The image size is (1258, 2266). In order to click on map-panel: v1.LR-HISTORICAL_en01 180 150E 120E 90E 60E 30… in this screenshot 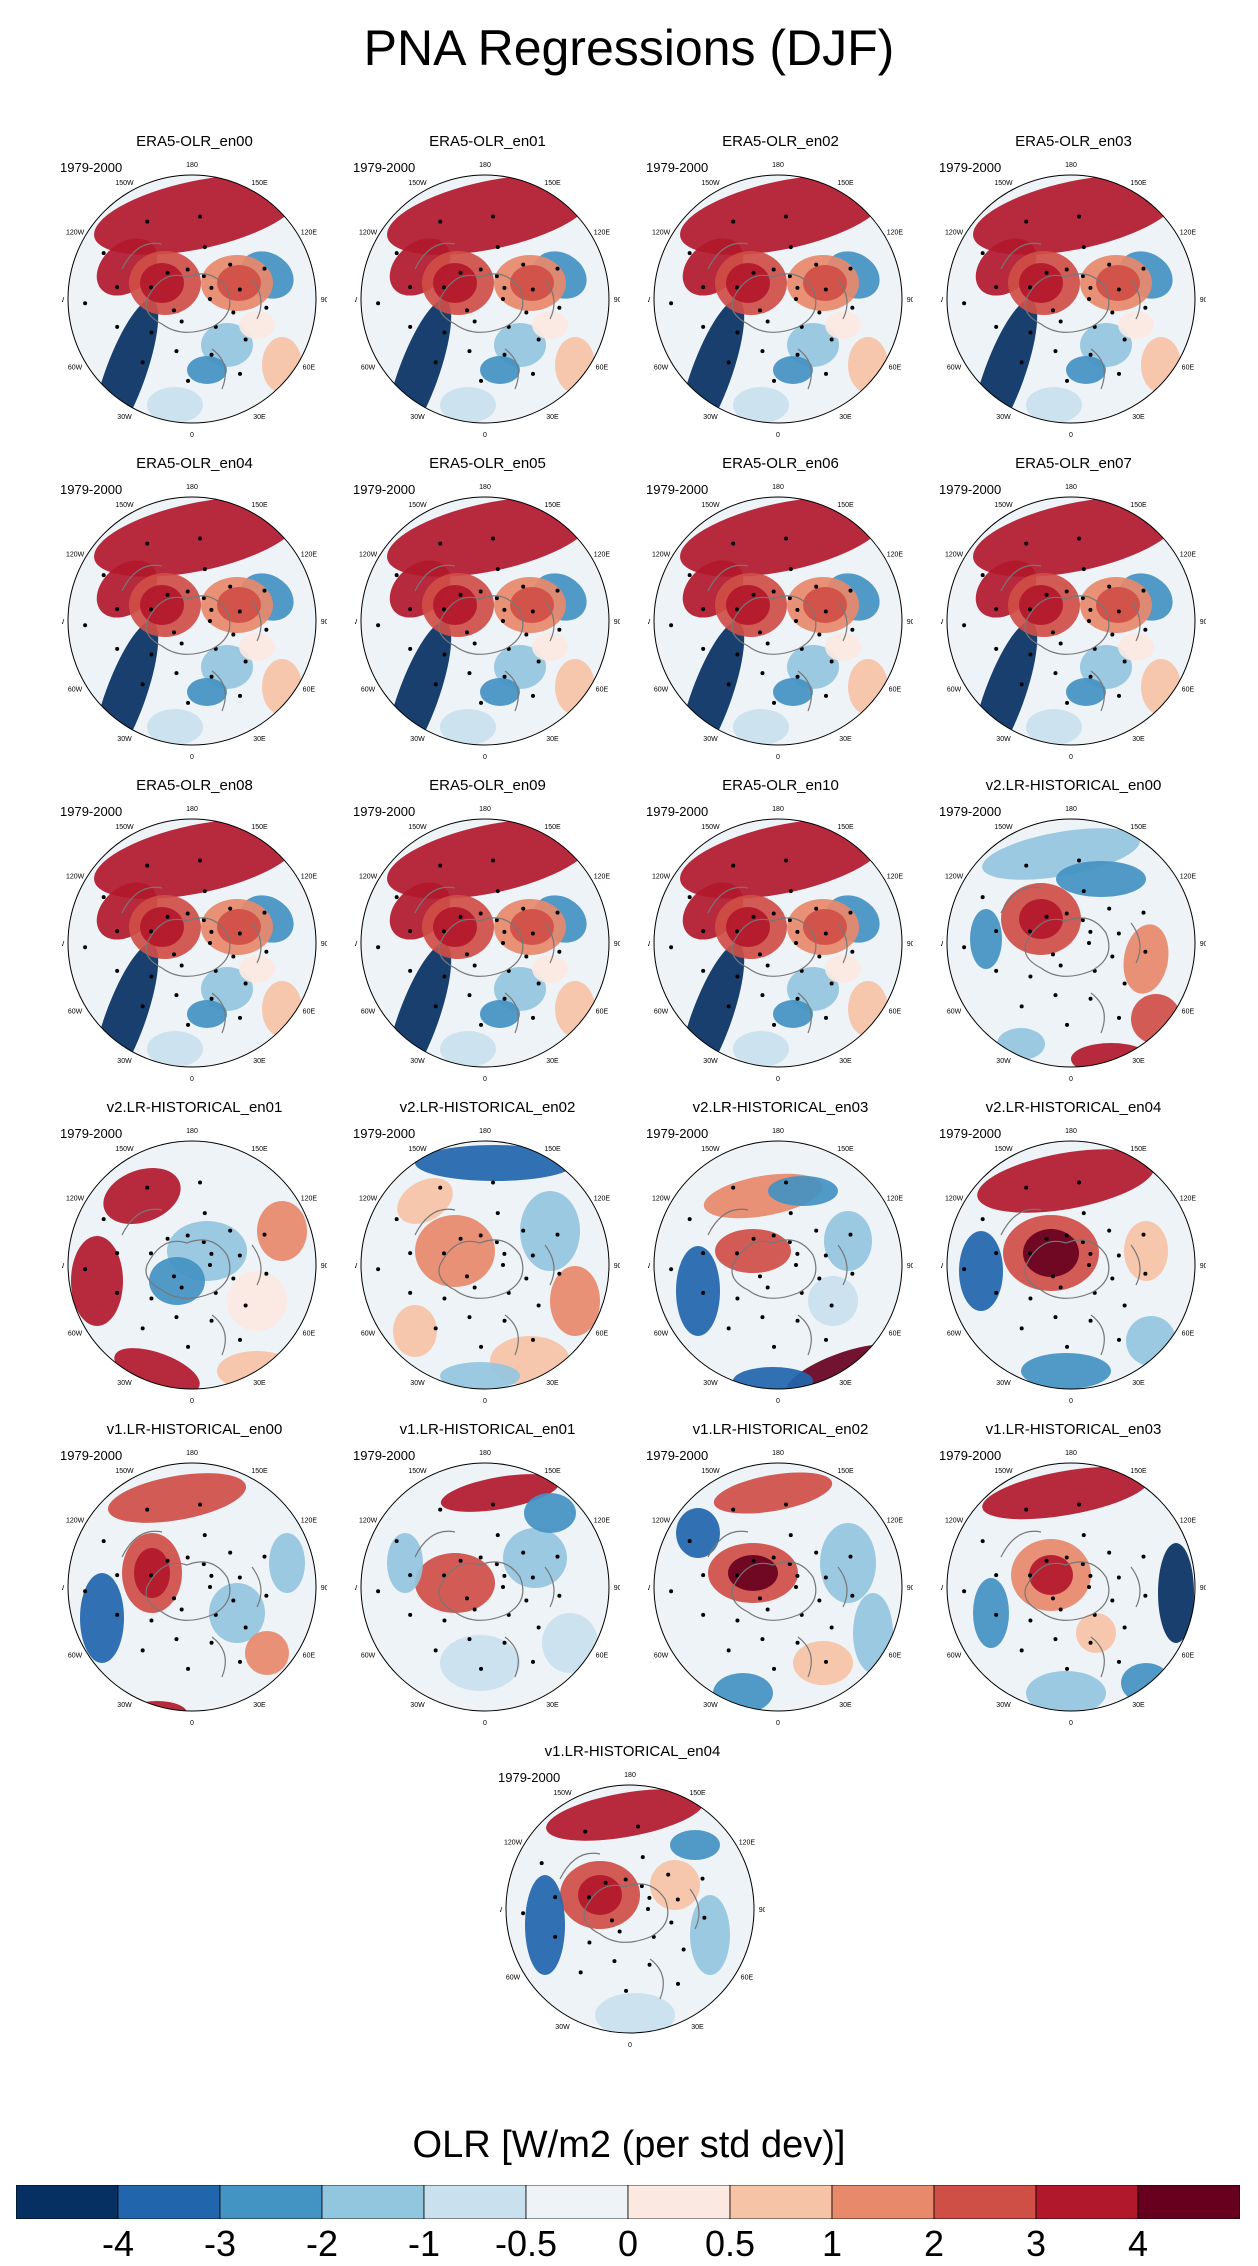, I will do `click(486, 1576)`.